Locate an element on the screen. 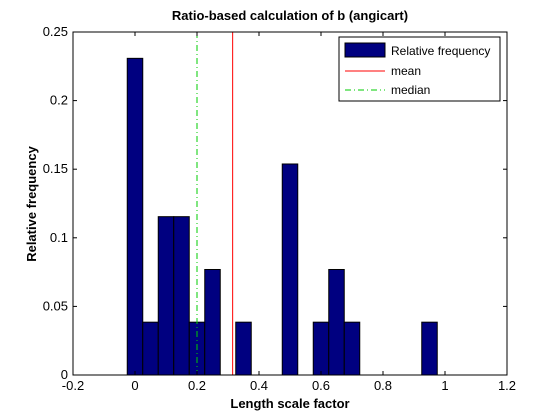  y-tick-label: 0.2 is located at coordinates (59, 100).